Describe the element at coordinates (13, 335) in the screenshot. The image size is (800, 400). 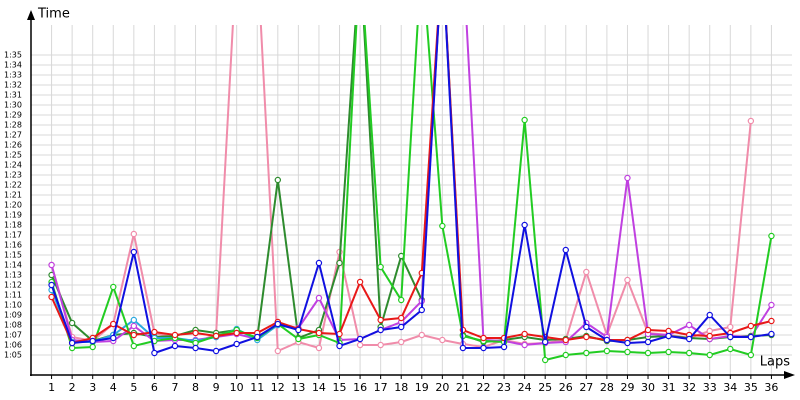
I see `y-tick-label: 1:07` at that location.